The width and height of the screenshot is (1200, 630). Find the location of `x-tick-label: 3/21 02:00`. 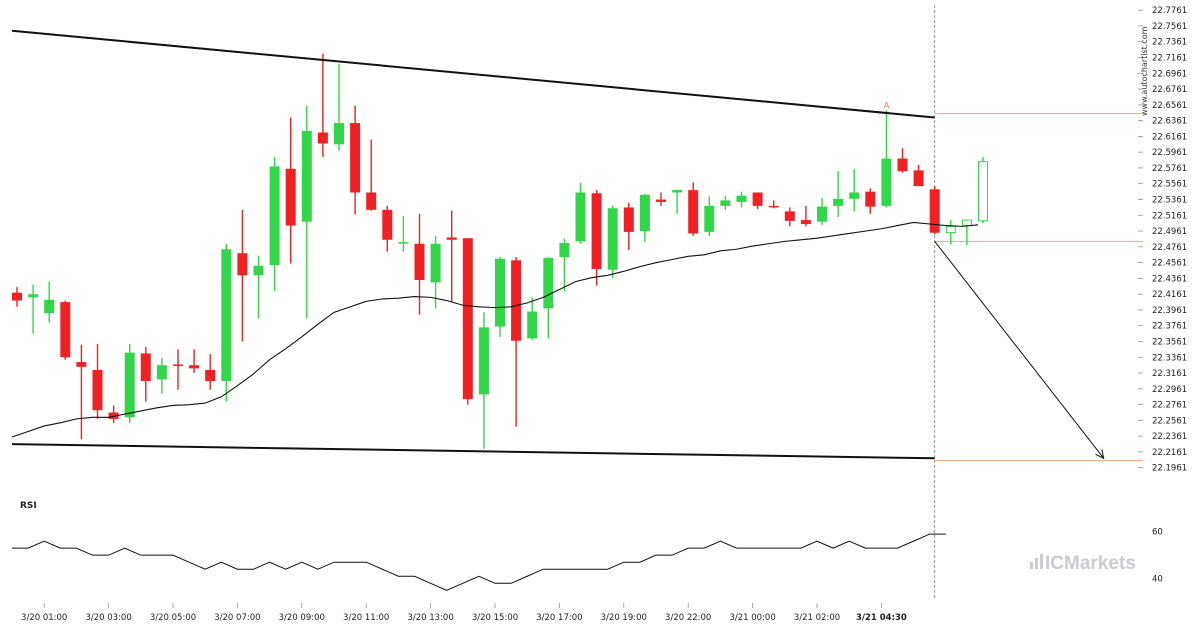

x-tick-label: 3/21 02:00 is located at coordinates (817, 618).